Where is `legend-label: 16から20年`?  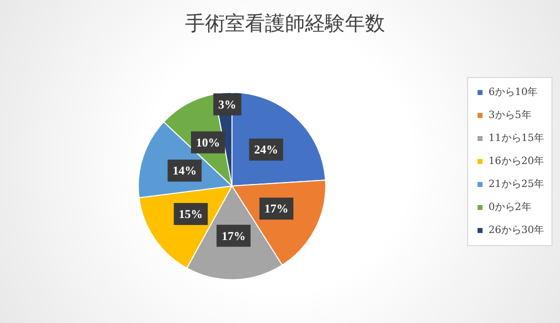
legend-label: 16から20年 is located at coordinates (516, 161).